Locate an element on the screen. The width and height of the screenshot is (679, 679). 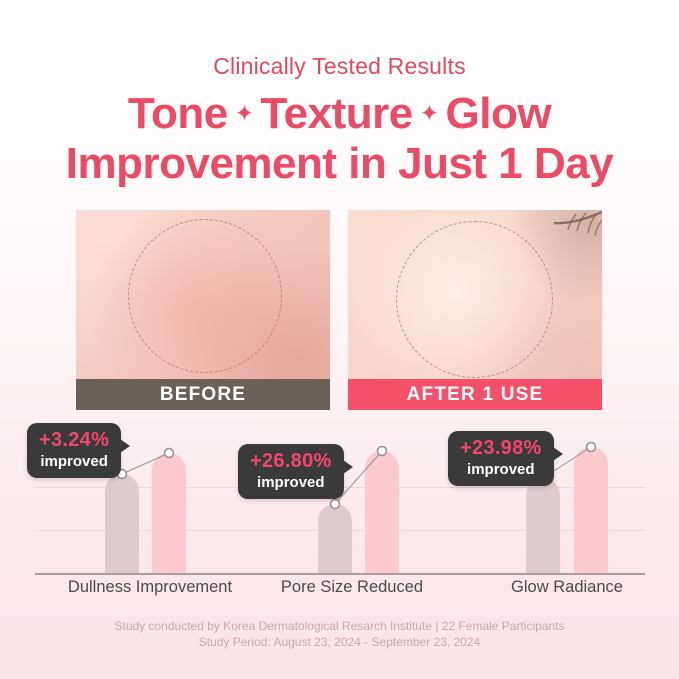
category-label: Pore Size Reduced is located at coordinates (352, 587).